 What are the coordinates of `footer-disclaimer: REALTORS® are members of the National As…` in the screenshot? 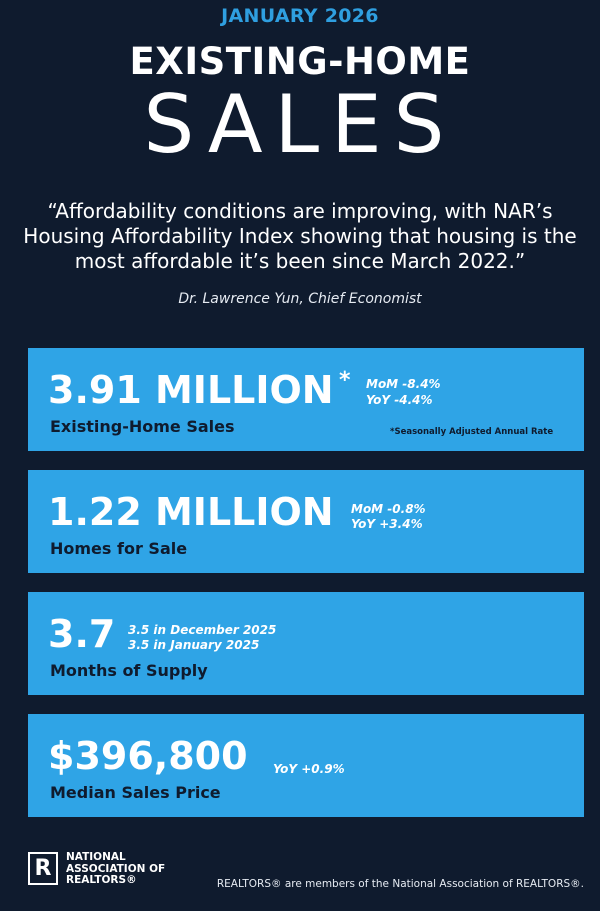 It's located at (400, 884).